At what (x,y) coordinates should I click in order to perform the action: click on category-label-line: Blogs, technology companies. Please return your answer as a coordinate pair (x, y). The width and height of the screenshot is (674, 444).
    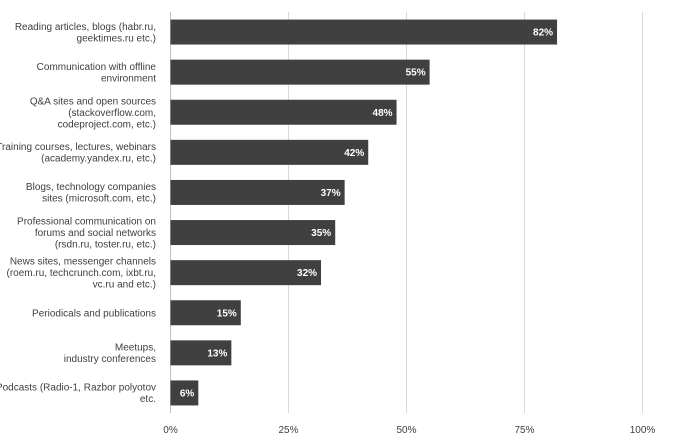
    Looking at the image, I should click on (91, 187).